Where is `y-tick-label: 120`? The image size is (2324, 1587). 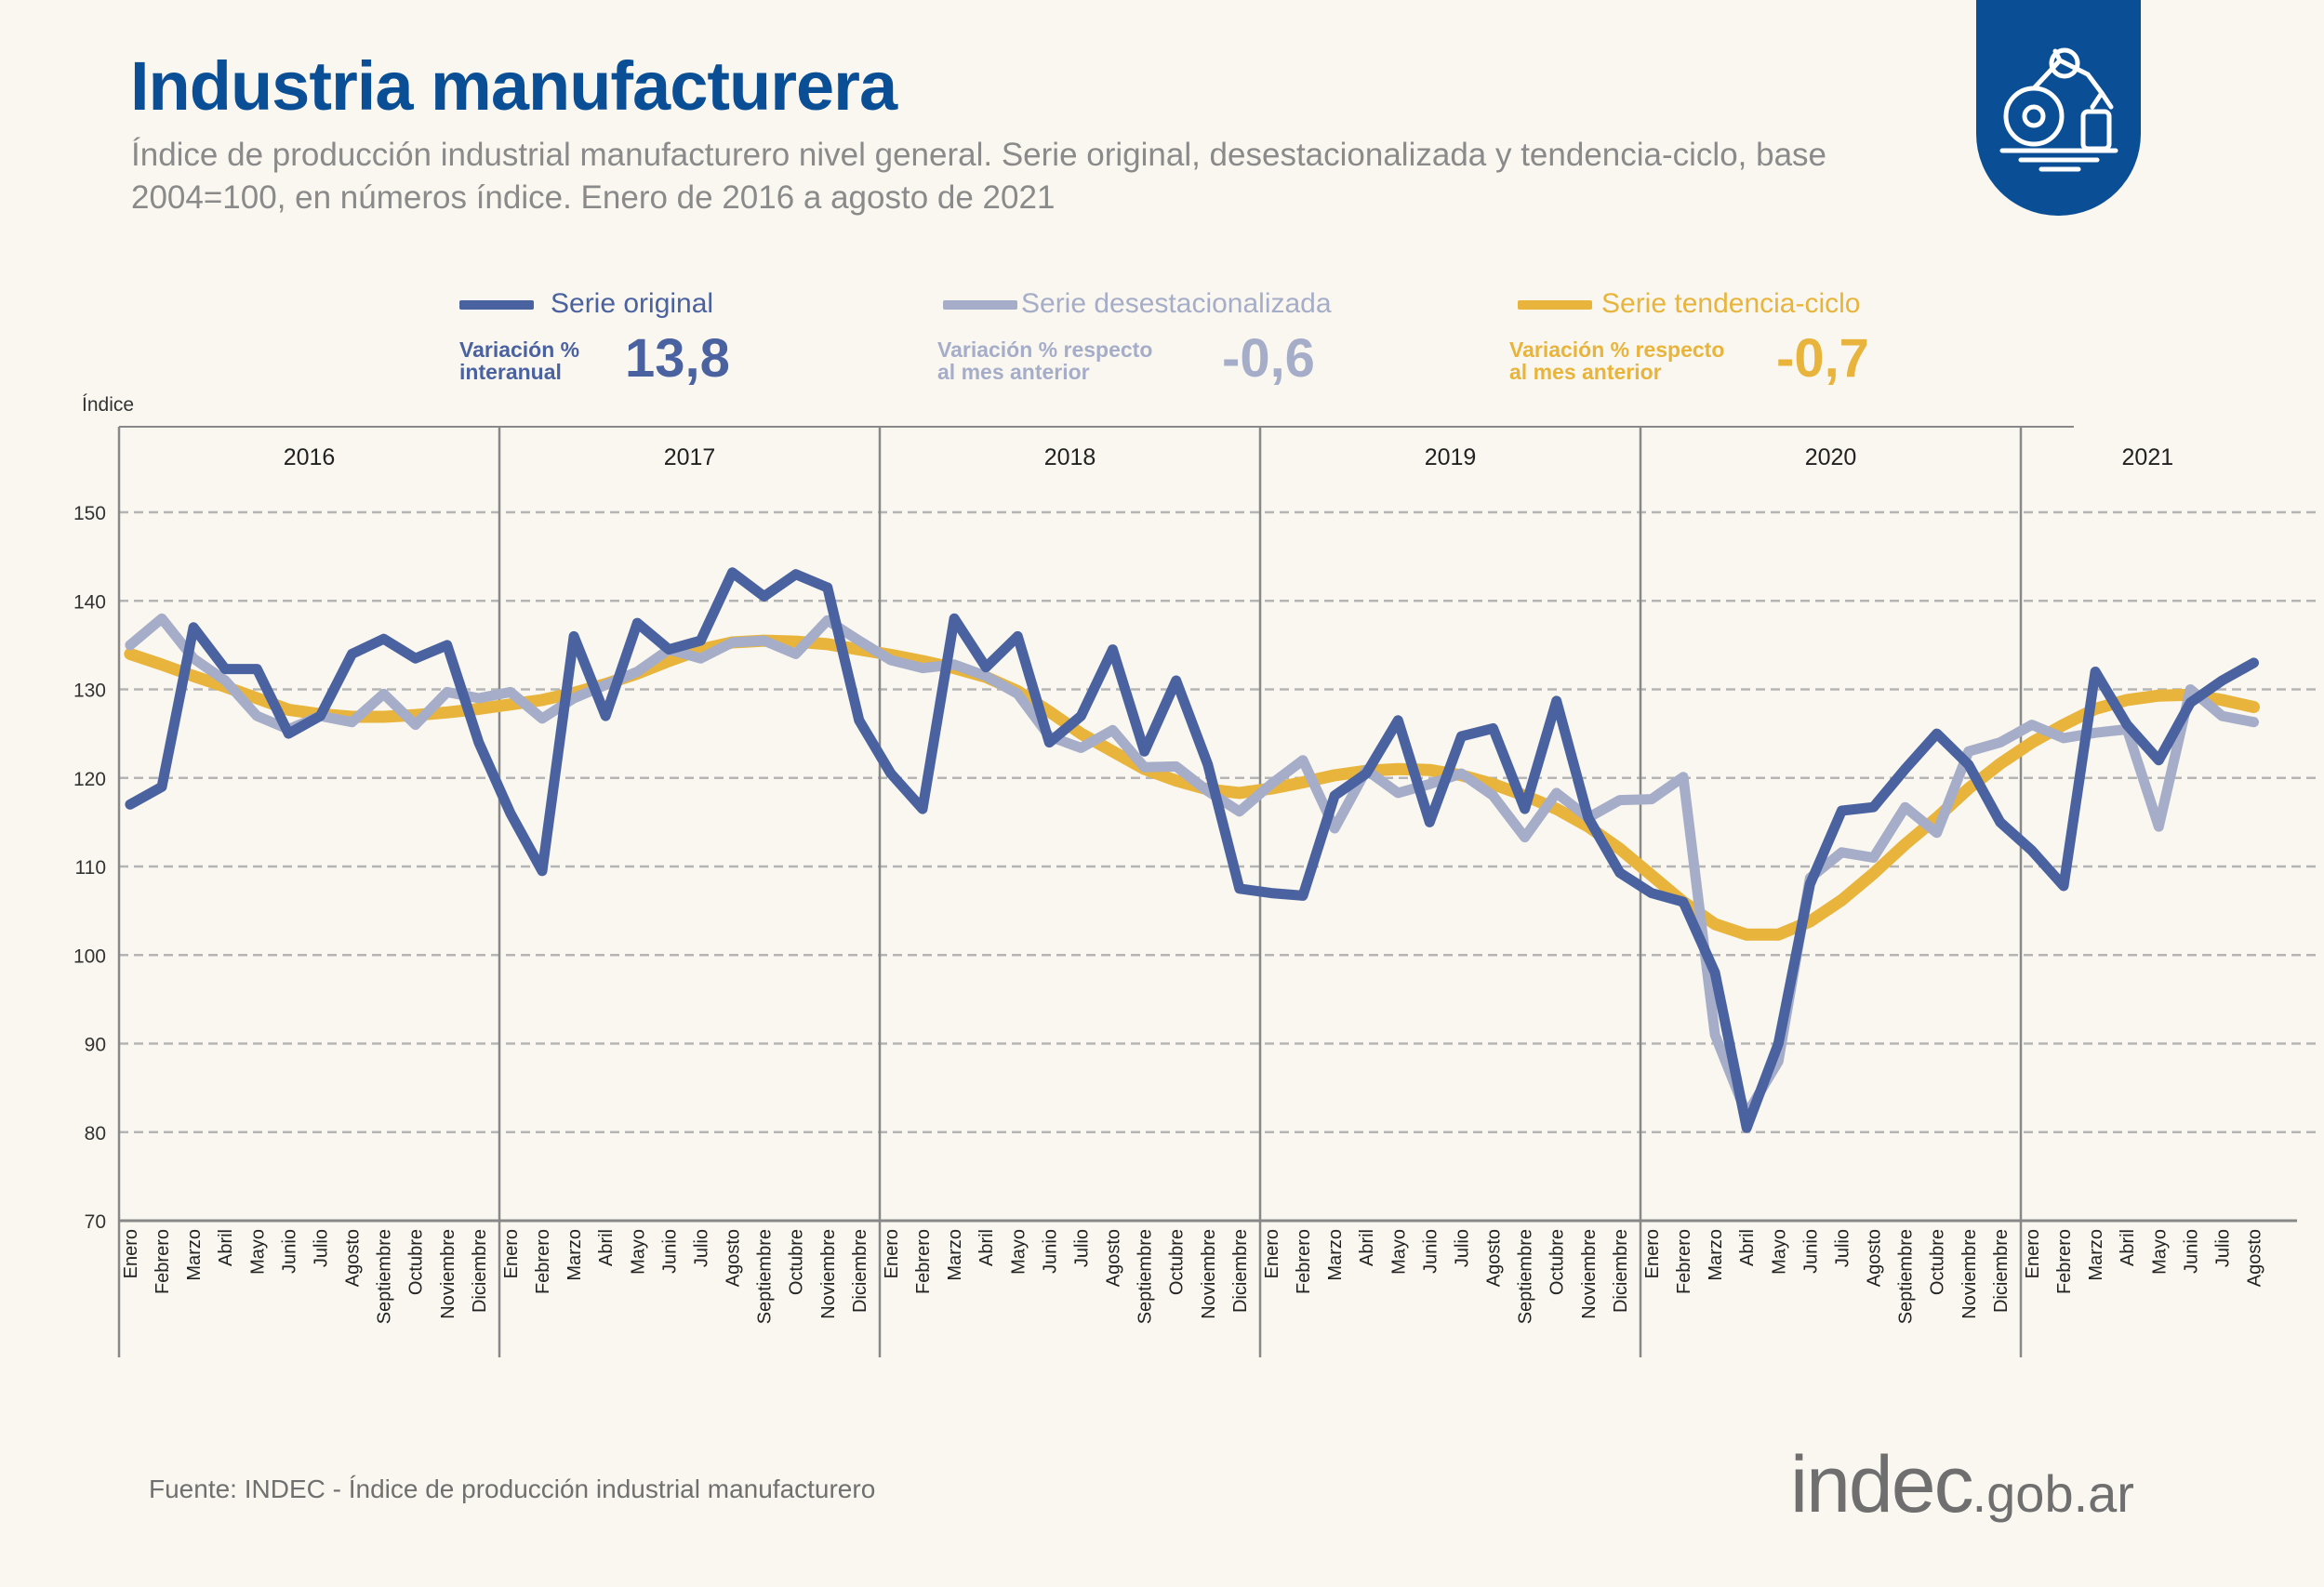 y-tick-label: 120 is located at coordinates (90, 779).